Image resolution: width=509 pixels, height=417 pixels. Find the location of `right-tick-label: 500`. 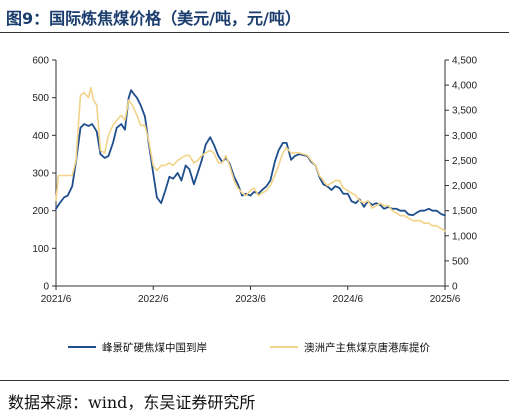

right-tick-label: 500 is located at coordinates (460, 261).